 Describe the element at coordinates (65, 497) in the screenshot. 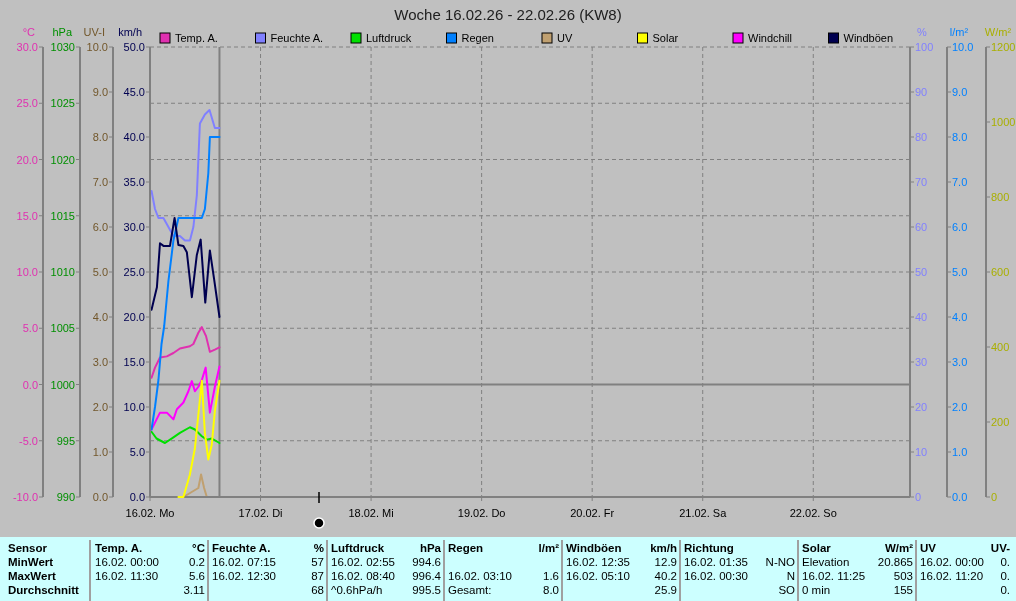

I see `y2-tick-label: 990` at that location.